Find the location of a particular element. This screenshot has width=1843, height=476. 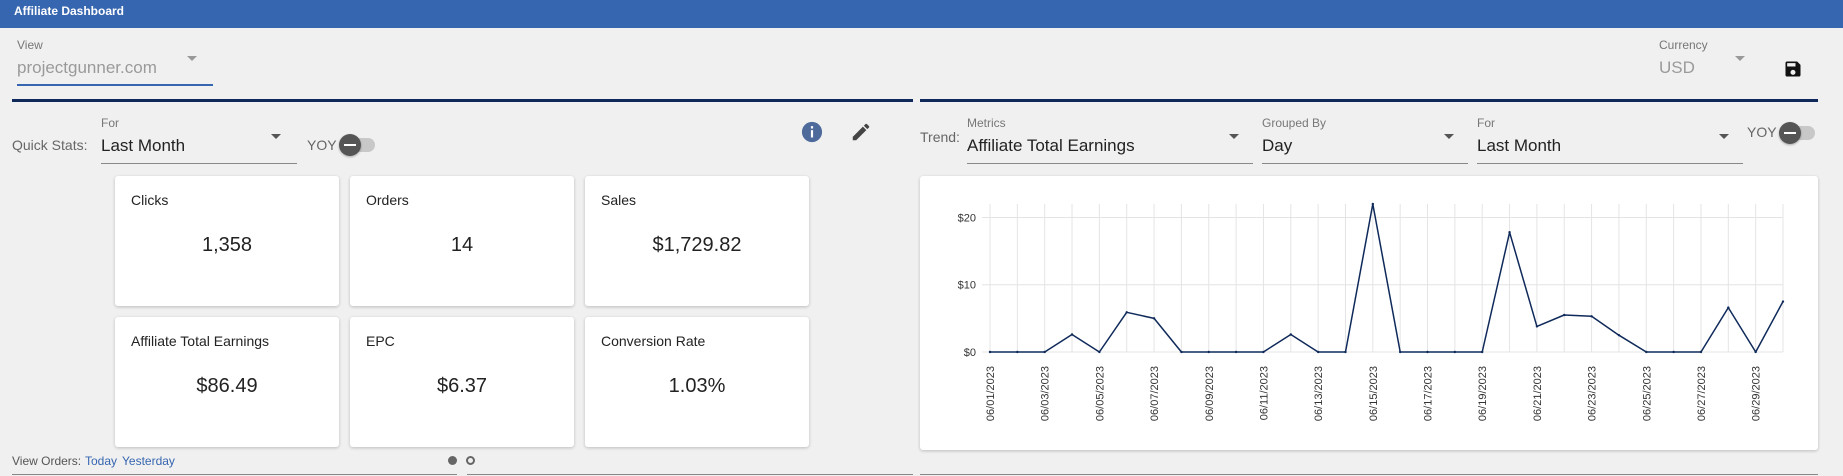

carousel-dot is located at coordinates (470, 460).